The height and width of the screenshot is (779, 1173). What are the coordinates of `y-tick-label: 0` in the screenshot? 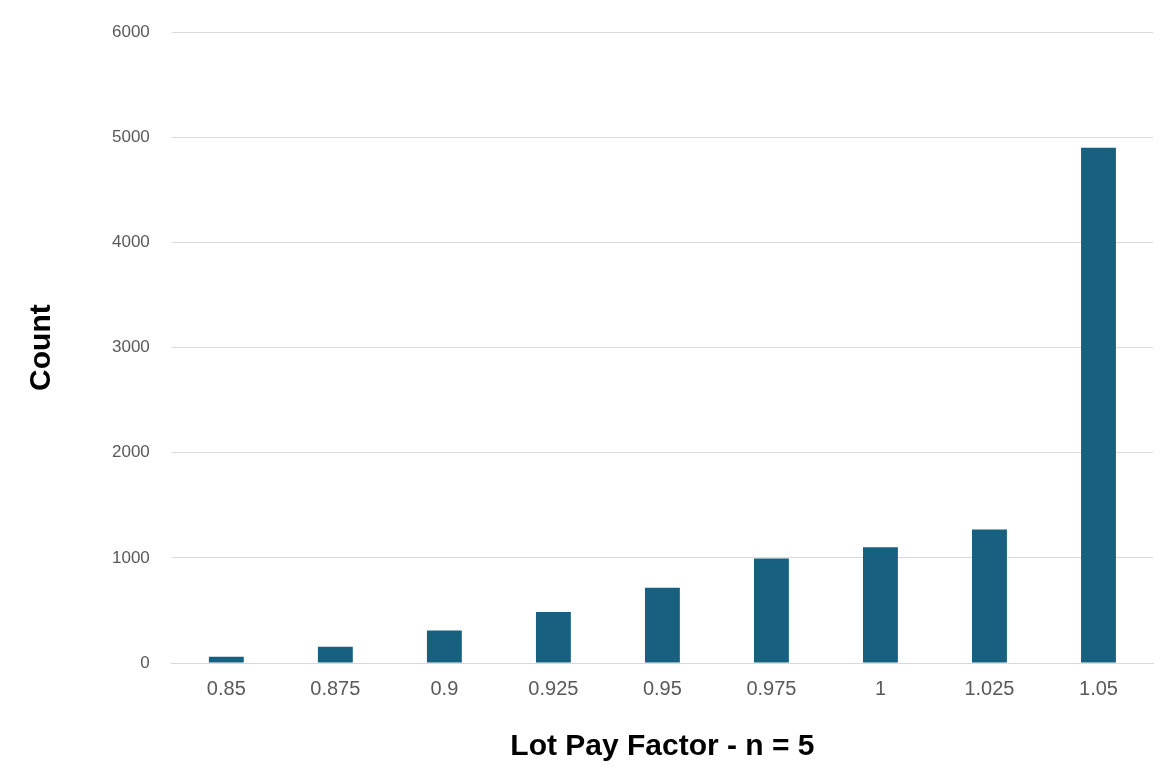 It's located at (145, 662).